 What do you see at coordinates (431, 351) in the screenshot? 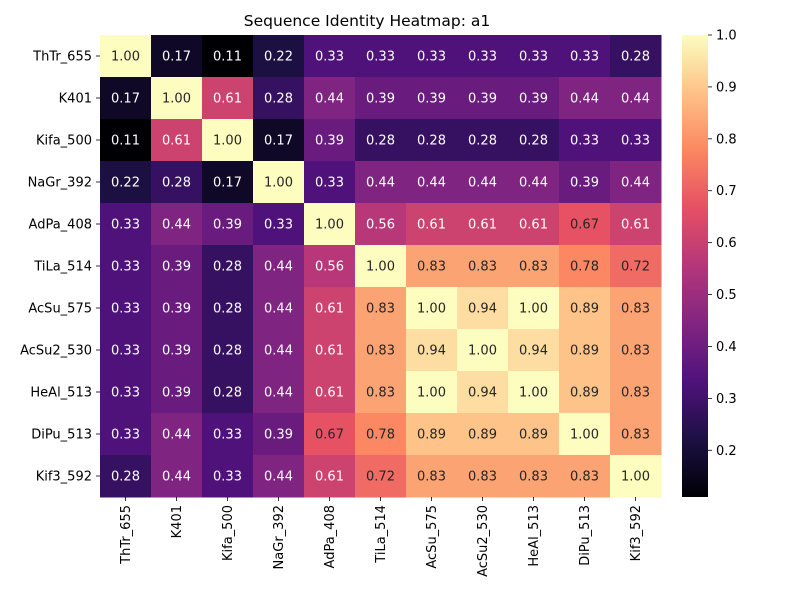
I see `cell-value-label: 0.94` at bounding box center [431, 351].